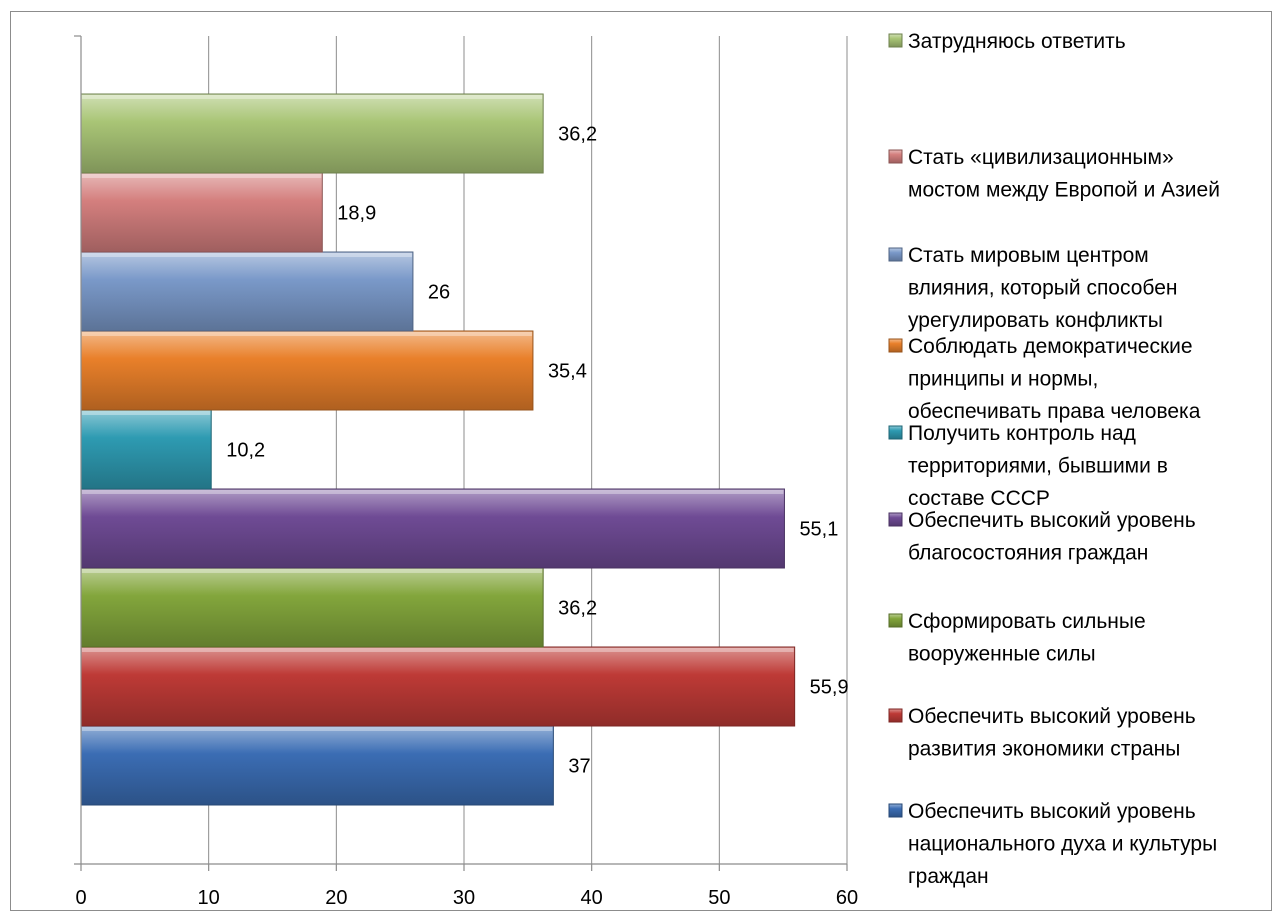 The image size is (1281, 919). Describe the element at coordinates (439, 293) in the screenshot. I see `data-label: 26` at that location.